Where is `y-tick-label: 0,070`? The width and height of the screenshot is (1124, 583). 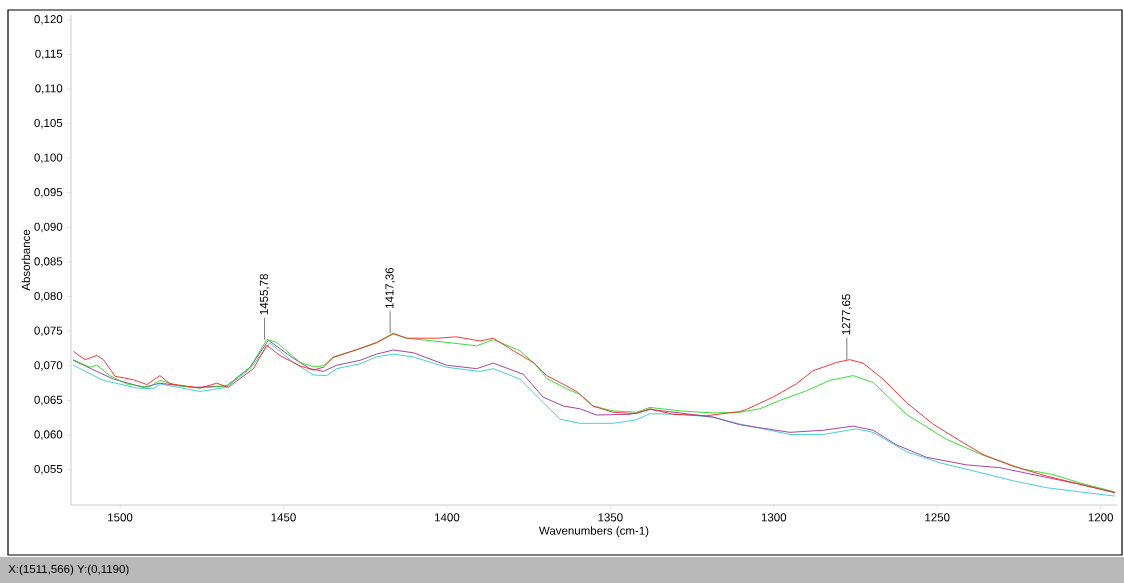 y-tick-label: 0,070 is located at coordinates (48, 366).